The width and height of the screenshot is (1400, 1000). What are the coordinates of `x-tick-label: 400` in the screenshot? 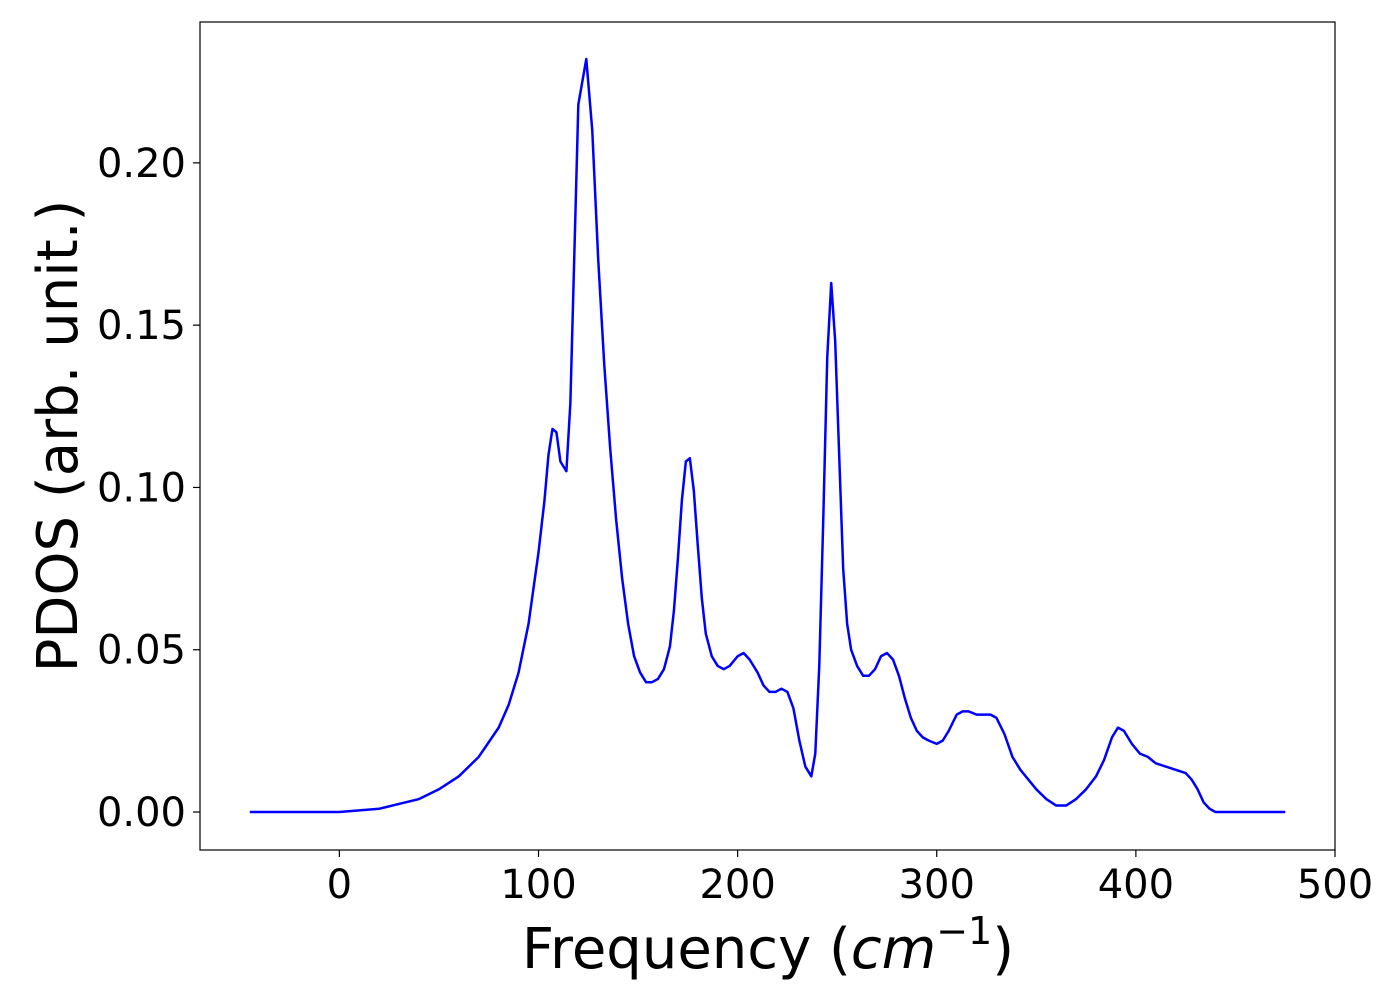 It's located at (1136, 885).